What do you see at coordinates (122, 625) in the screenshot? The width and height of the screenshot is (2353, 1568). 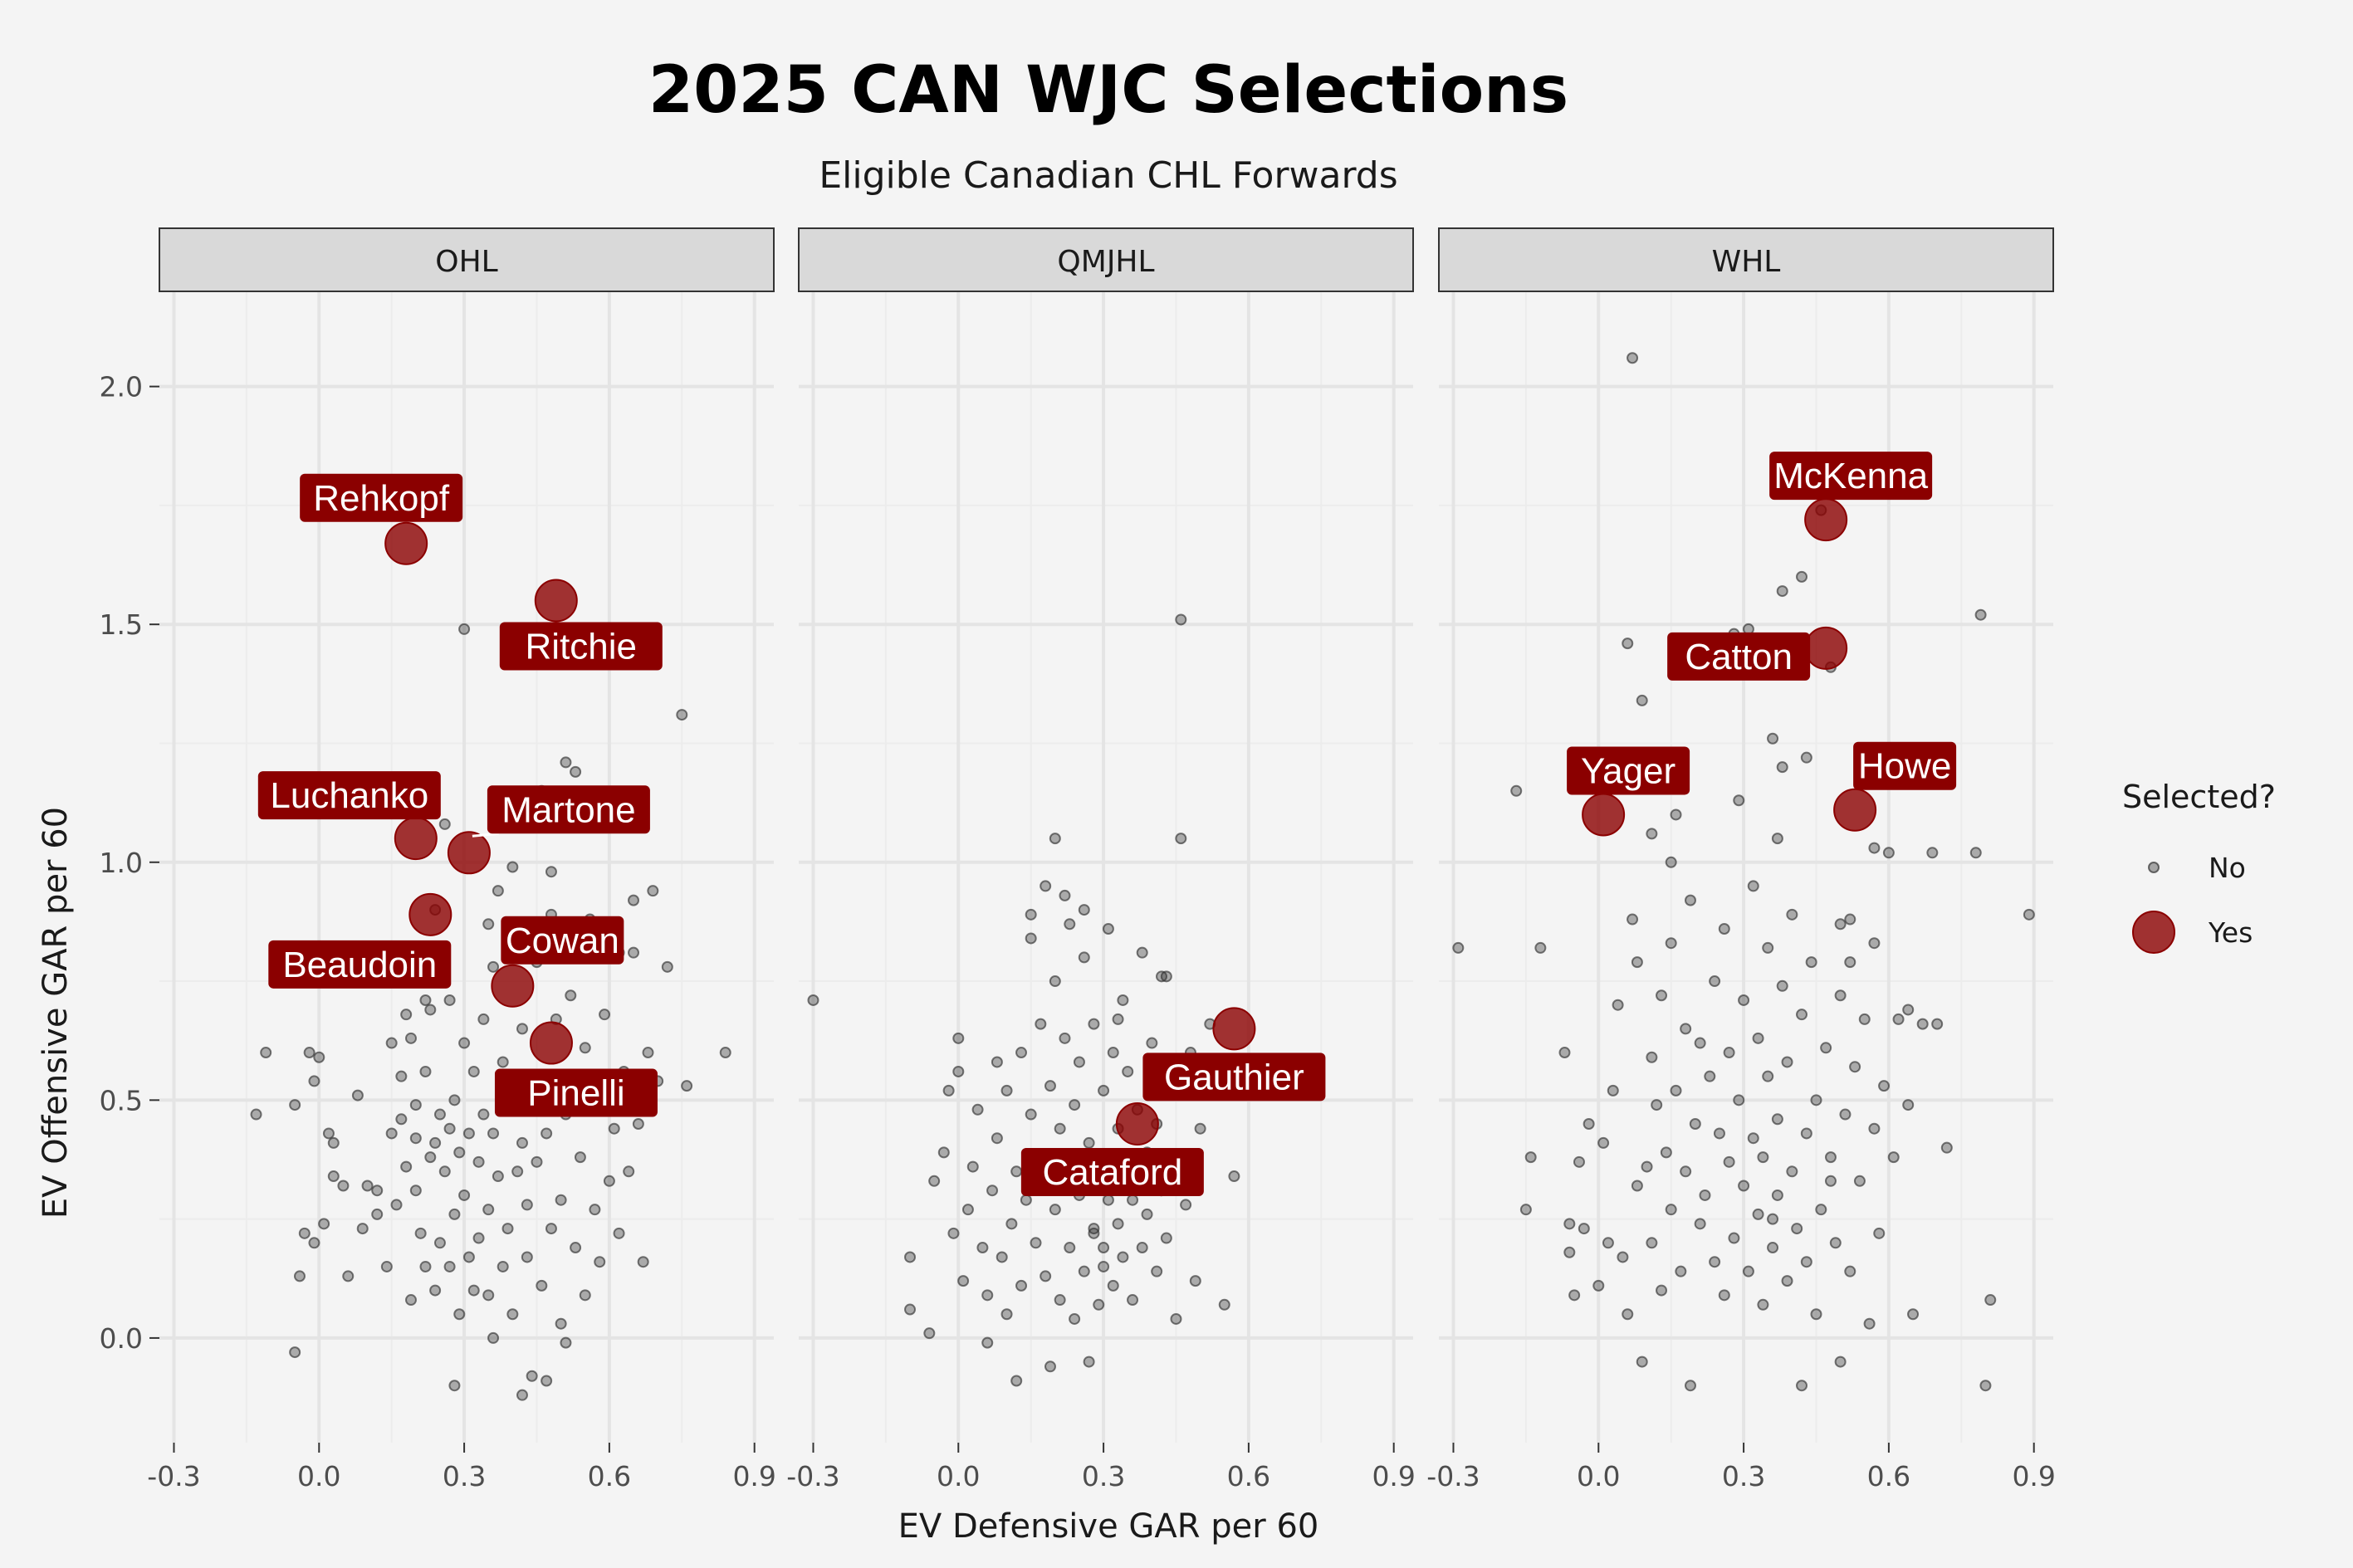 I see `y-tick-label: 1.5` at bounding box center [122, 625].